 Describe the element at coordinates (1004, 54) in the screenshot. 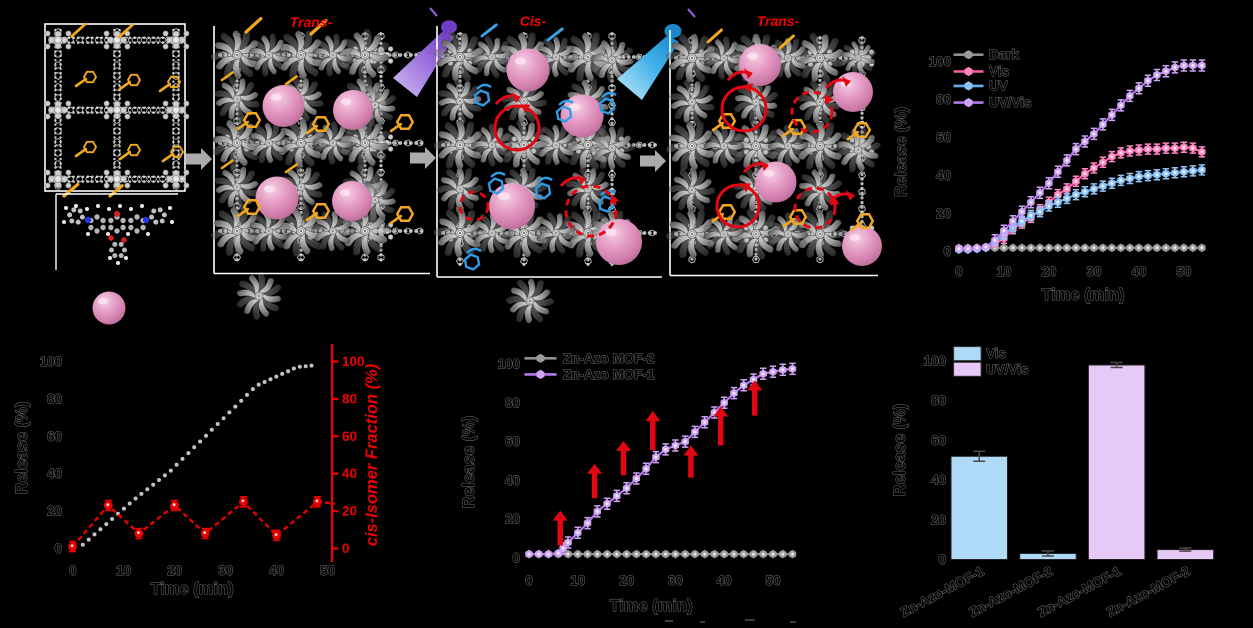

I see `svg-text: Dark` at that location.